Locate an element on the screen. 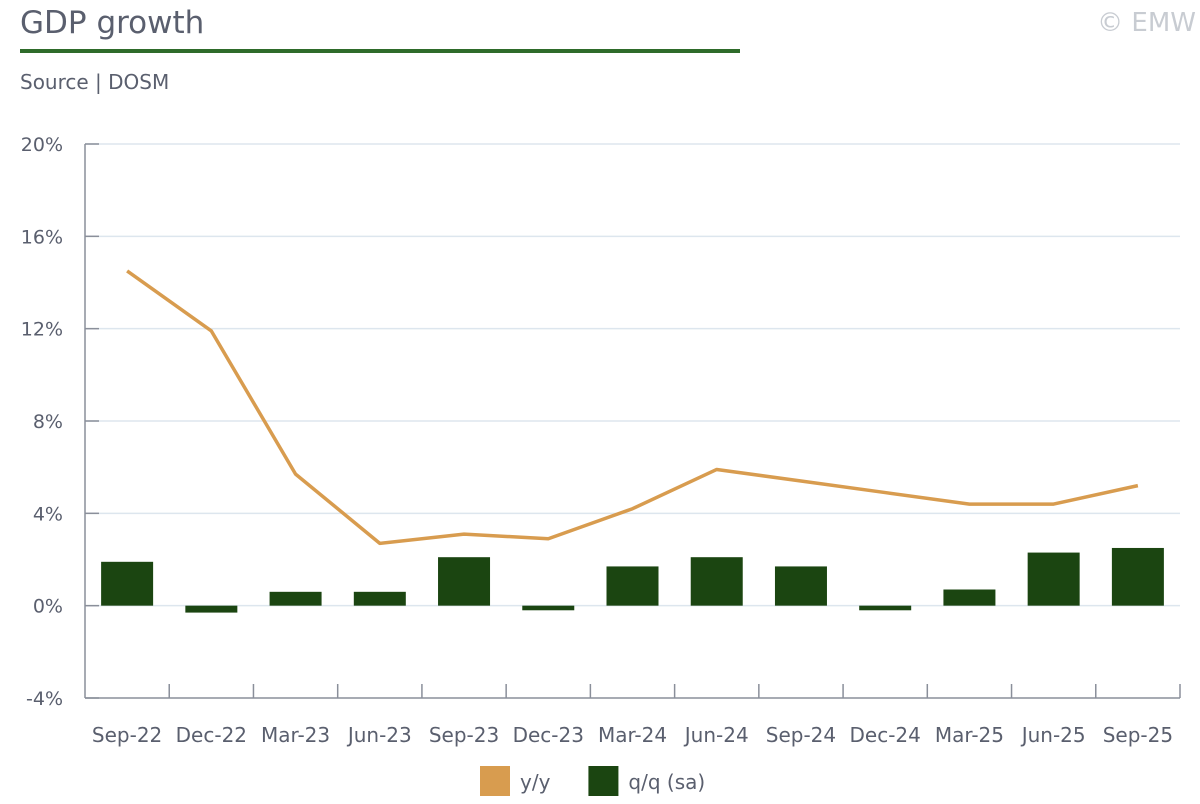 This screenshot has height=804, width=1200. y-tick-label: 8% is located at coordinates (48, 422).